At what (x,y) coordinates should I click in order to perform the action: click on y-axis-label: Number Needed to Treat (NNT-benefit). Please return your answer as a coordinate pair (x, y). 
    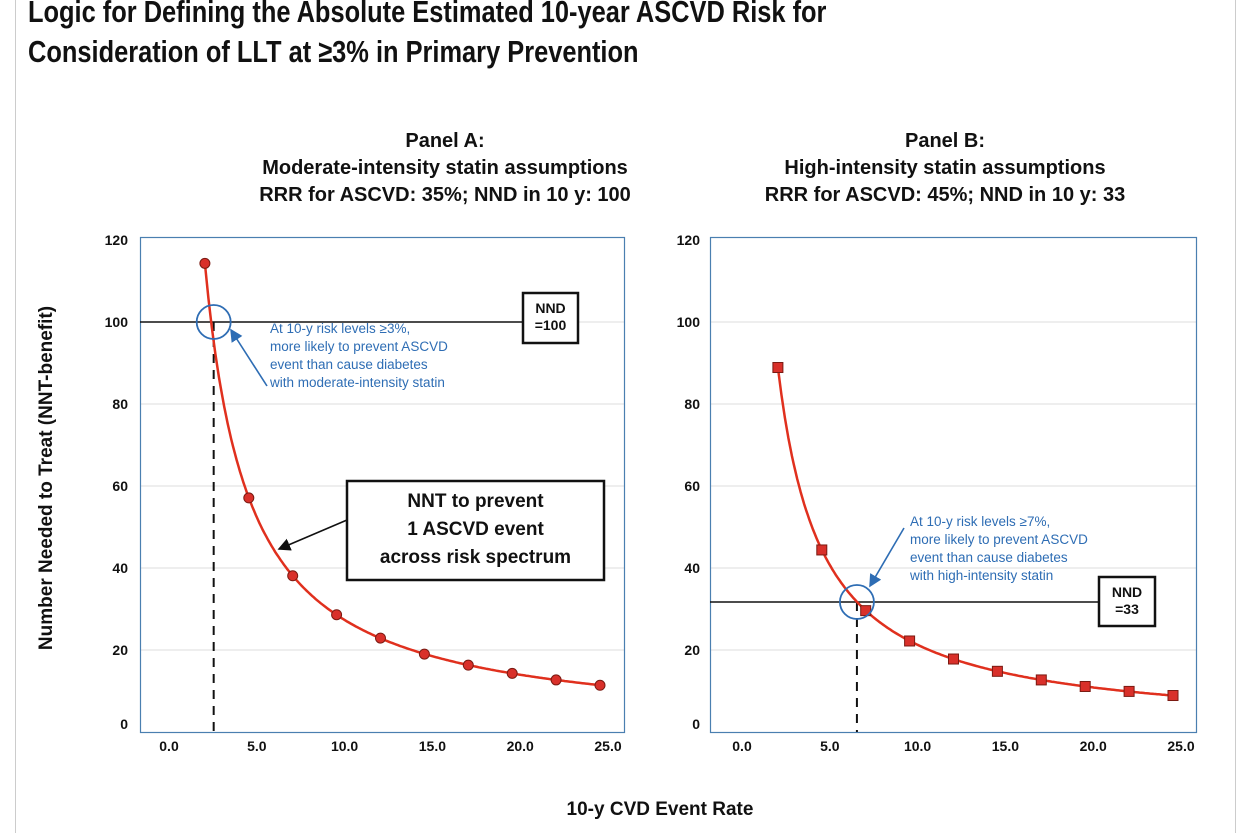
    Looking at the image, I should click on (46, 478).